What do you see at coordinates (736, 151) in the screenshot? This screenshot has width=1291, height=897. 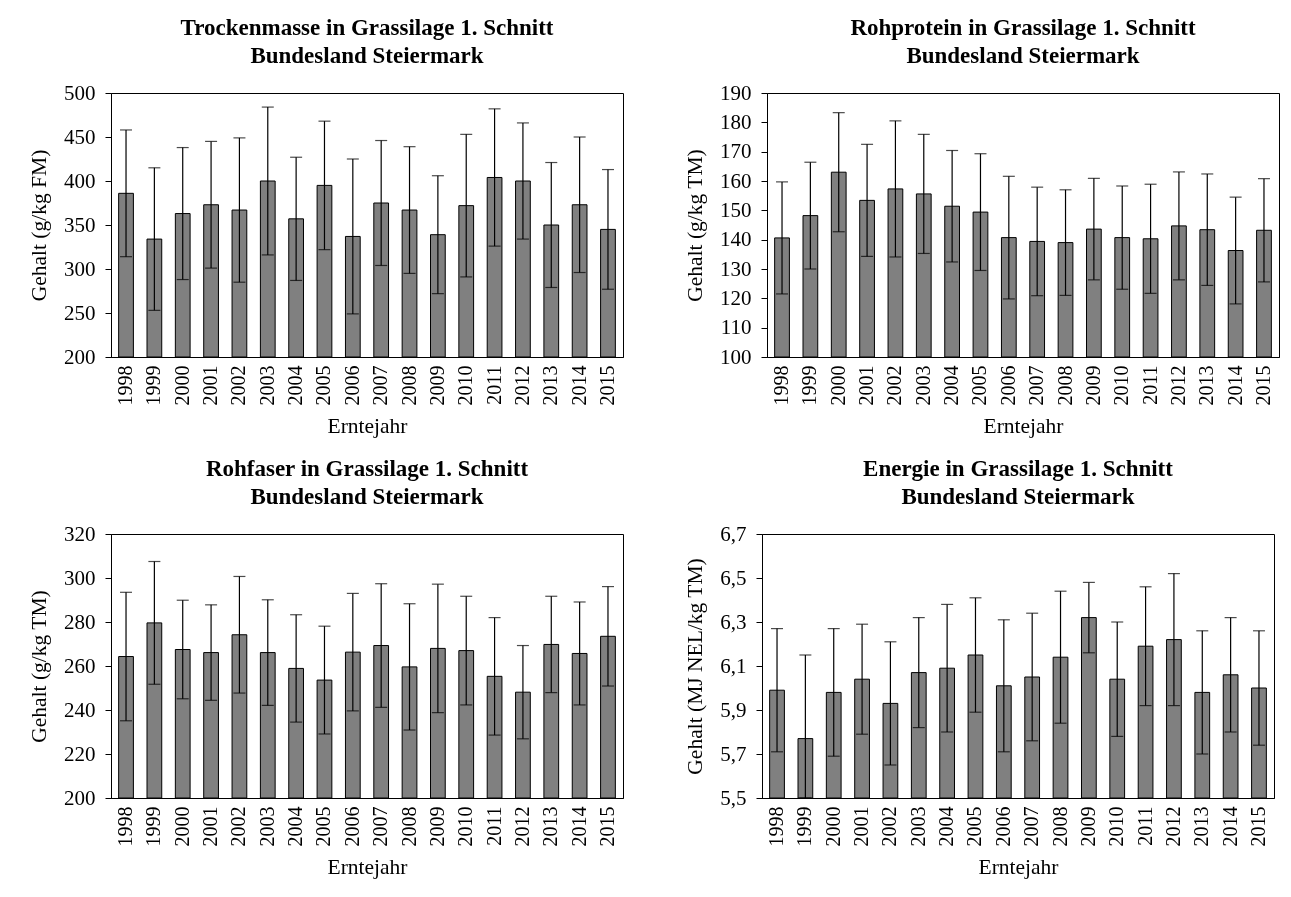 I see `y-tick-label: 170` at bounding box center [736, 151].